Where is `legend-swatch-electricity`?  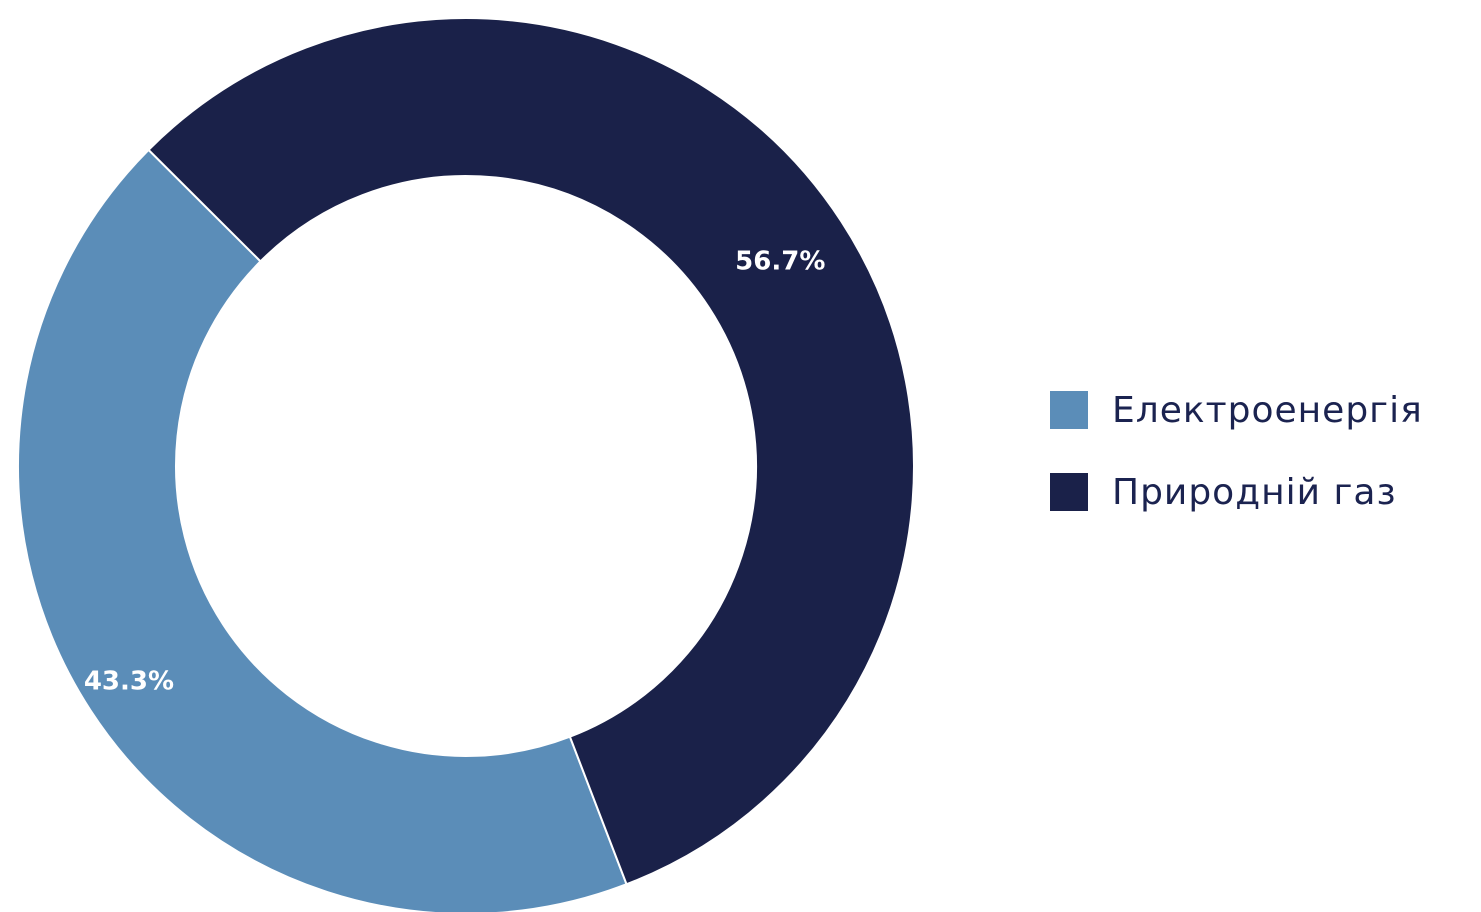 legend-swatch-electricity is located at coordinates (1069, 410).